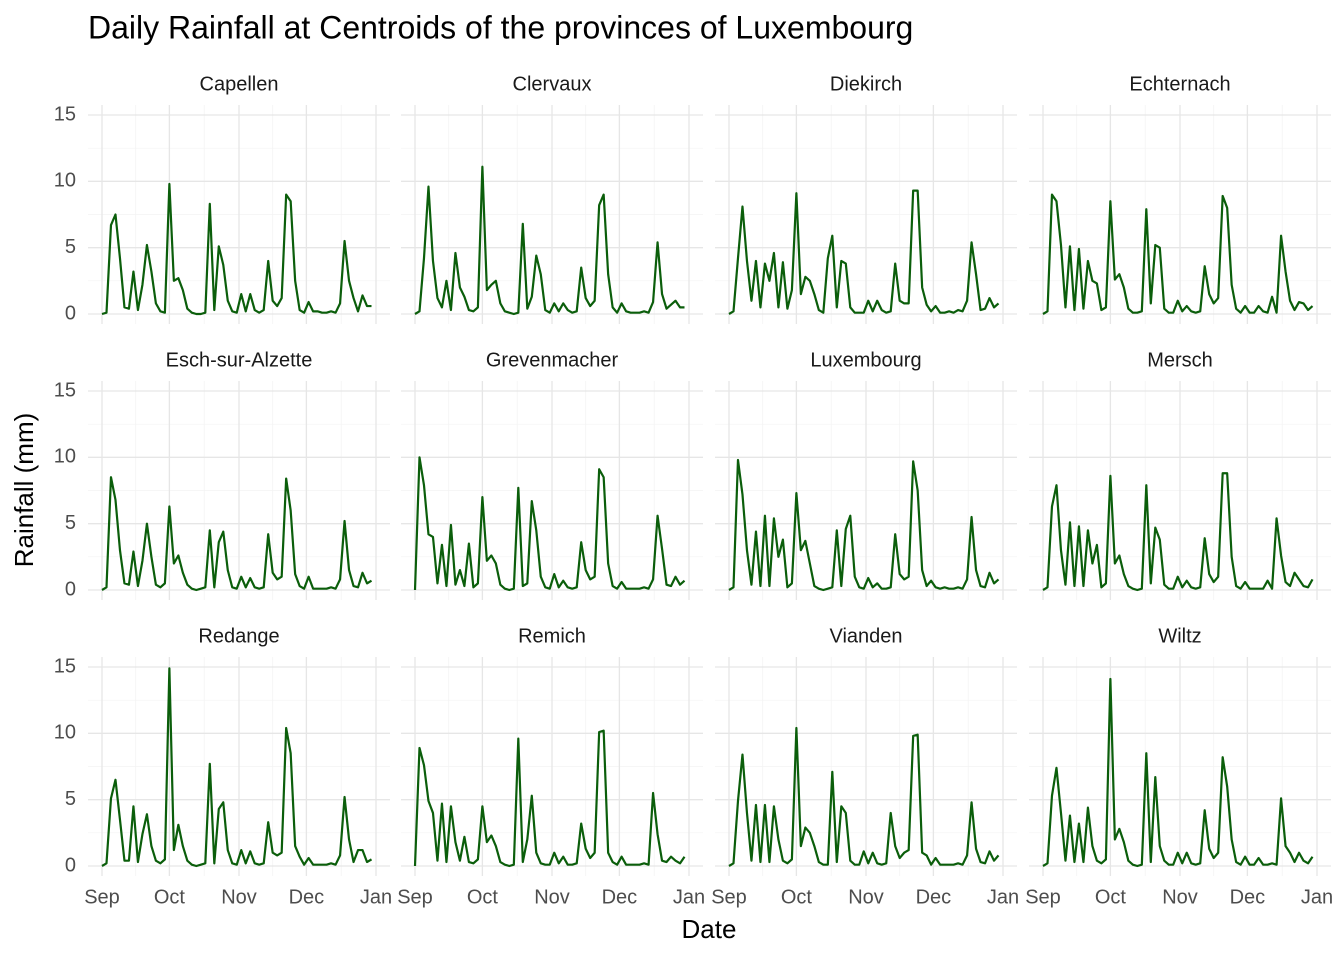  Describe the element at coordinates (866, 84) in the screenshot. I see `strip-title: Diekirch` at that location.